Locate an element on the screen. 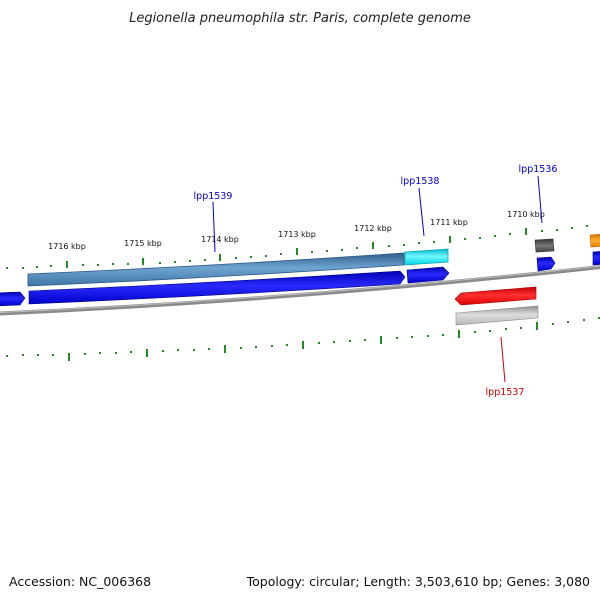 Image resolution: width=600 pixels, height=600 pixels. tick-label-1711: 1711 kbp is located at coordinates (449, 222).